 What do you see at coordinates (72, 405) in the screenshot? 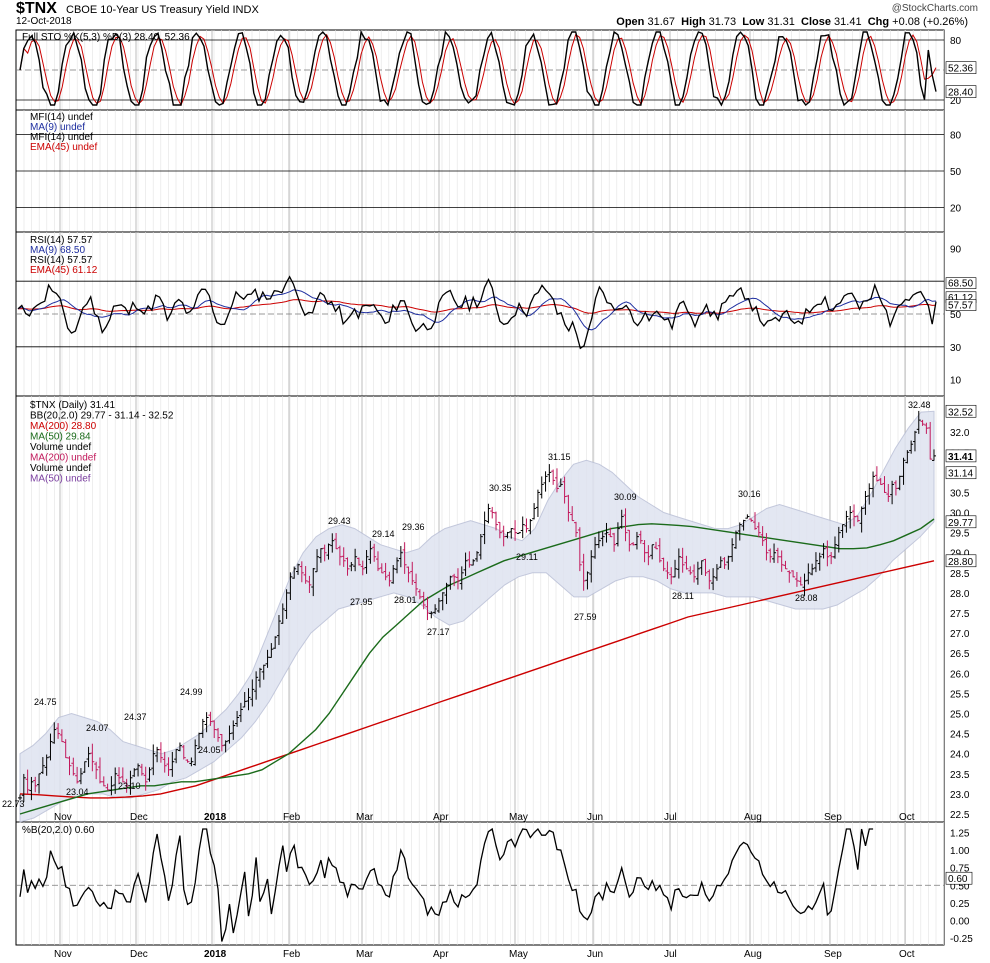
I see `price-legend-item: $TNX (Daily) 31.41` at bounding box center [72, 405].